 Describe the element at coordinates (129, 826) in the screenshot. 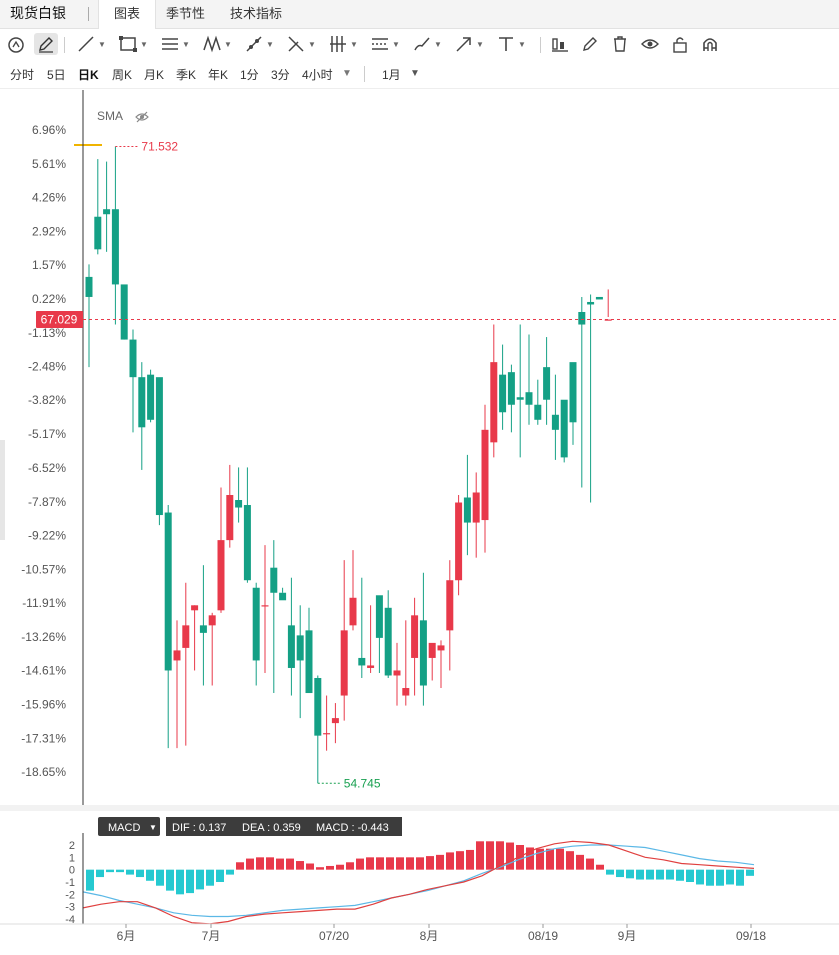

I see `macd-selector` at that location.